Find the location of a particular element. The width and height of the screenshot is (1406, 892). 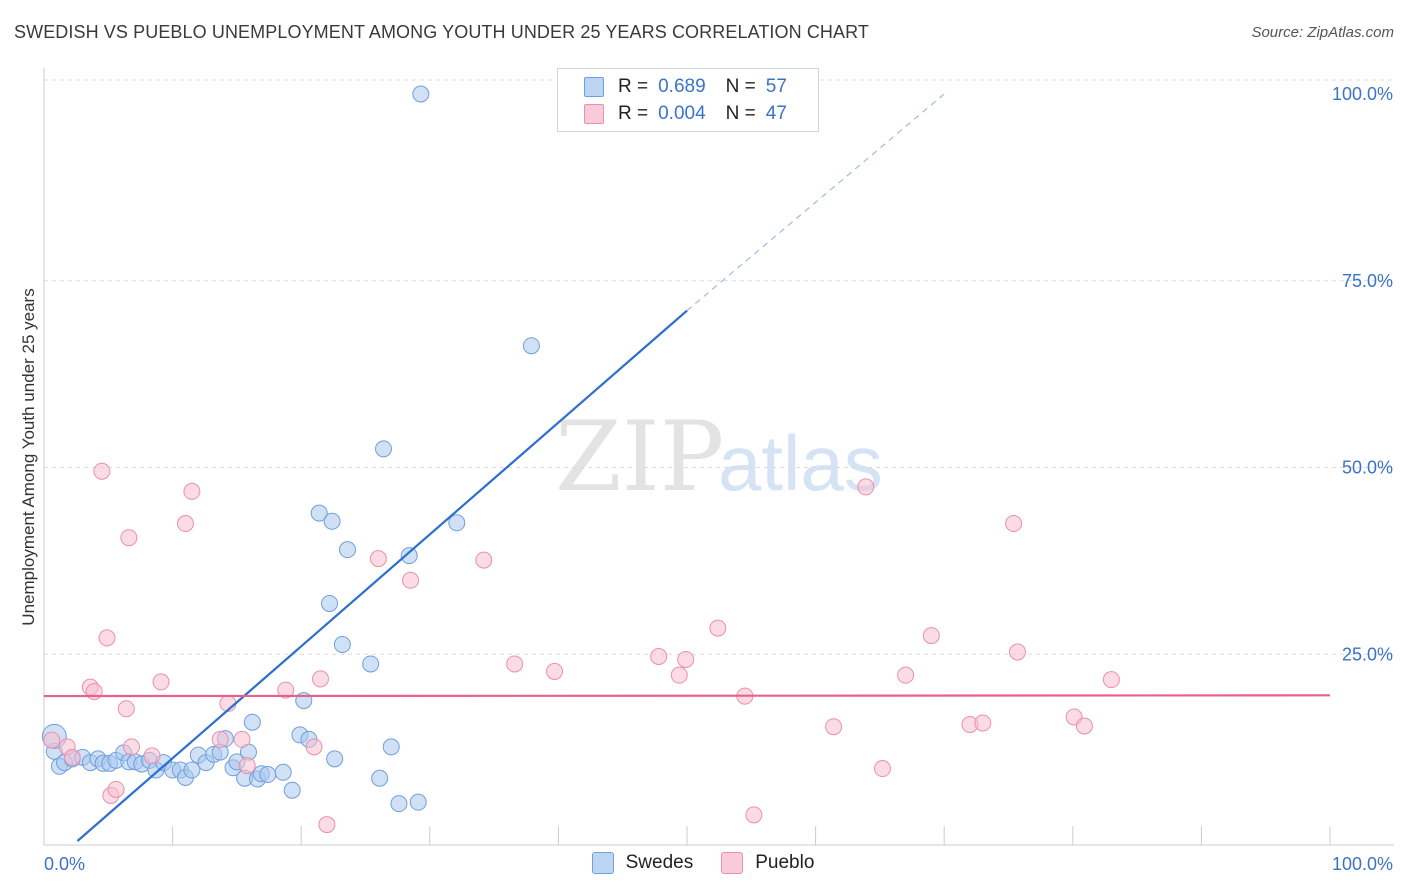

y-tick-label: 75.0% is located at coordinates (1367, 281).